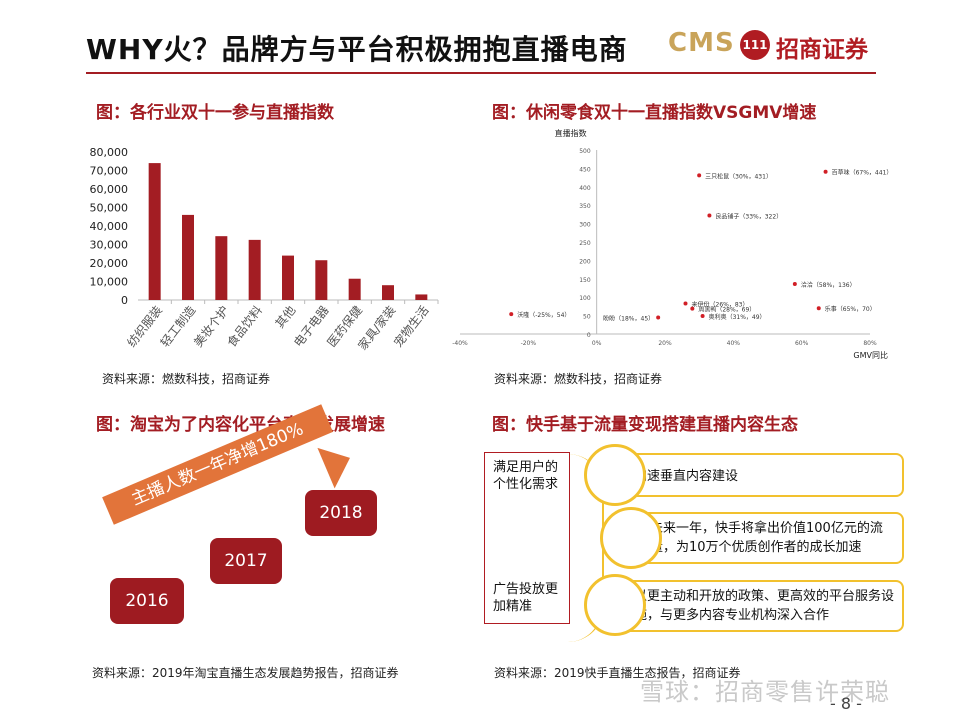 The image size is (960, 720). I want to click on year-box-2016: 2016, so click(147, 601).